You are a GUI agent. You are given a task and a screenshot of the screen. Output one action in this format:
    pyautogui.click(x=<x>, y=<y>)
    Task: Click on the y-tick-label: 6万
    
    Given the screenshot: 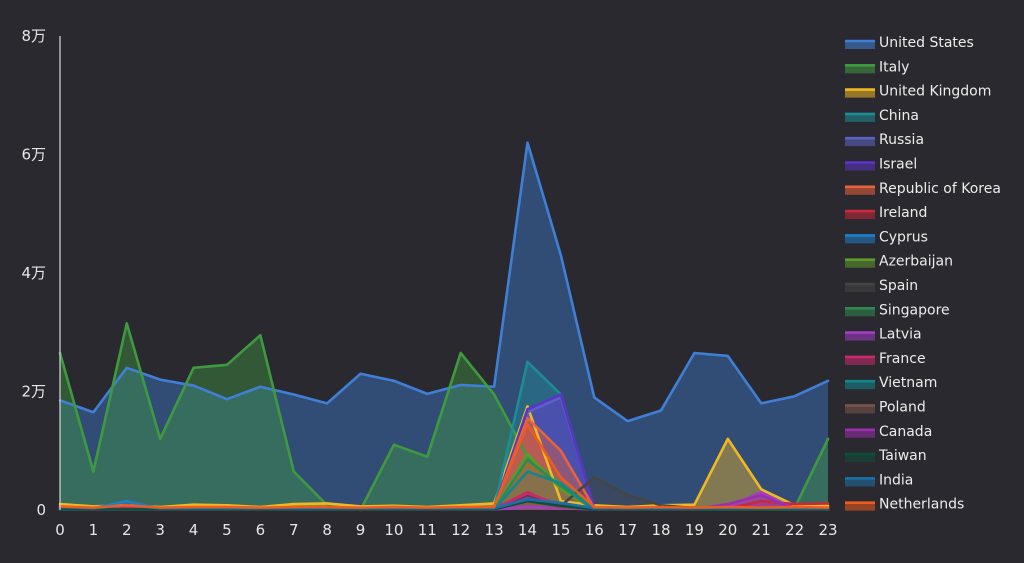 What is the action you would take?
    pyautogui.click(x=33, y=155)
    